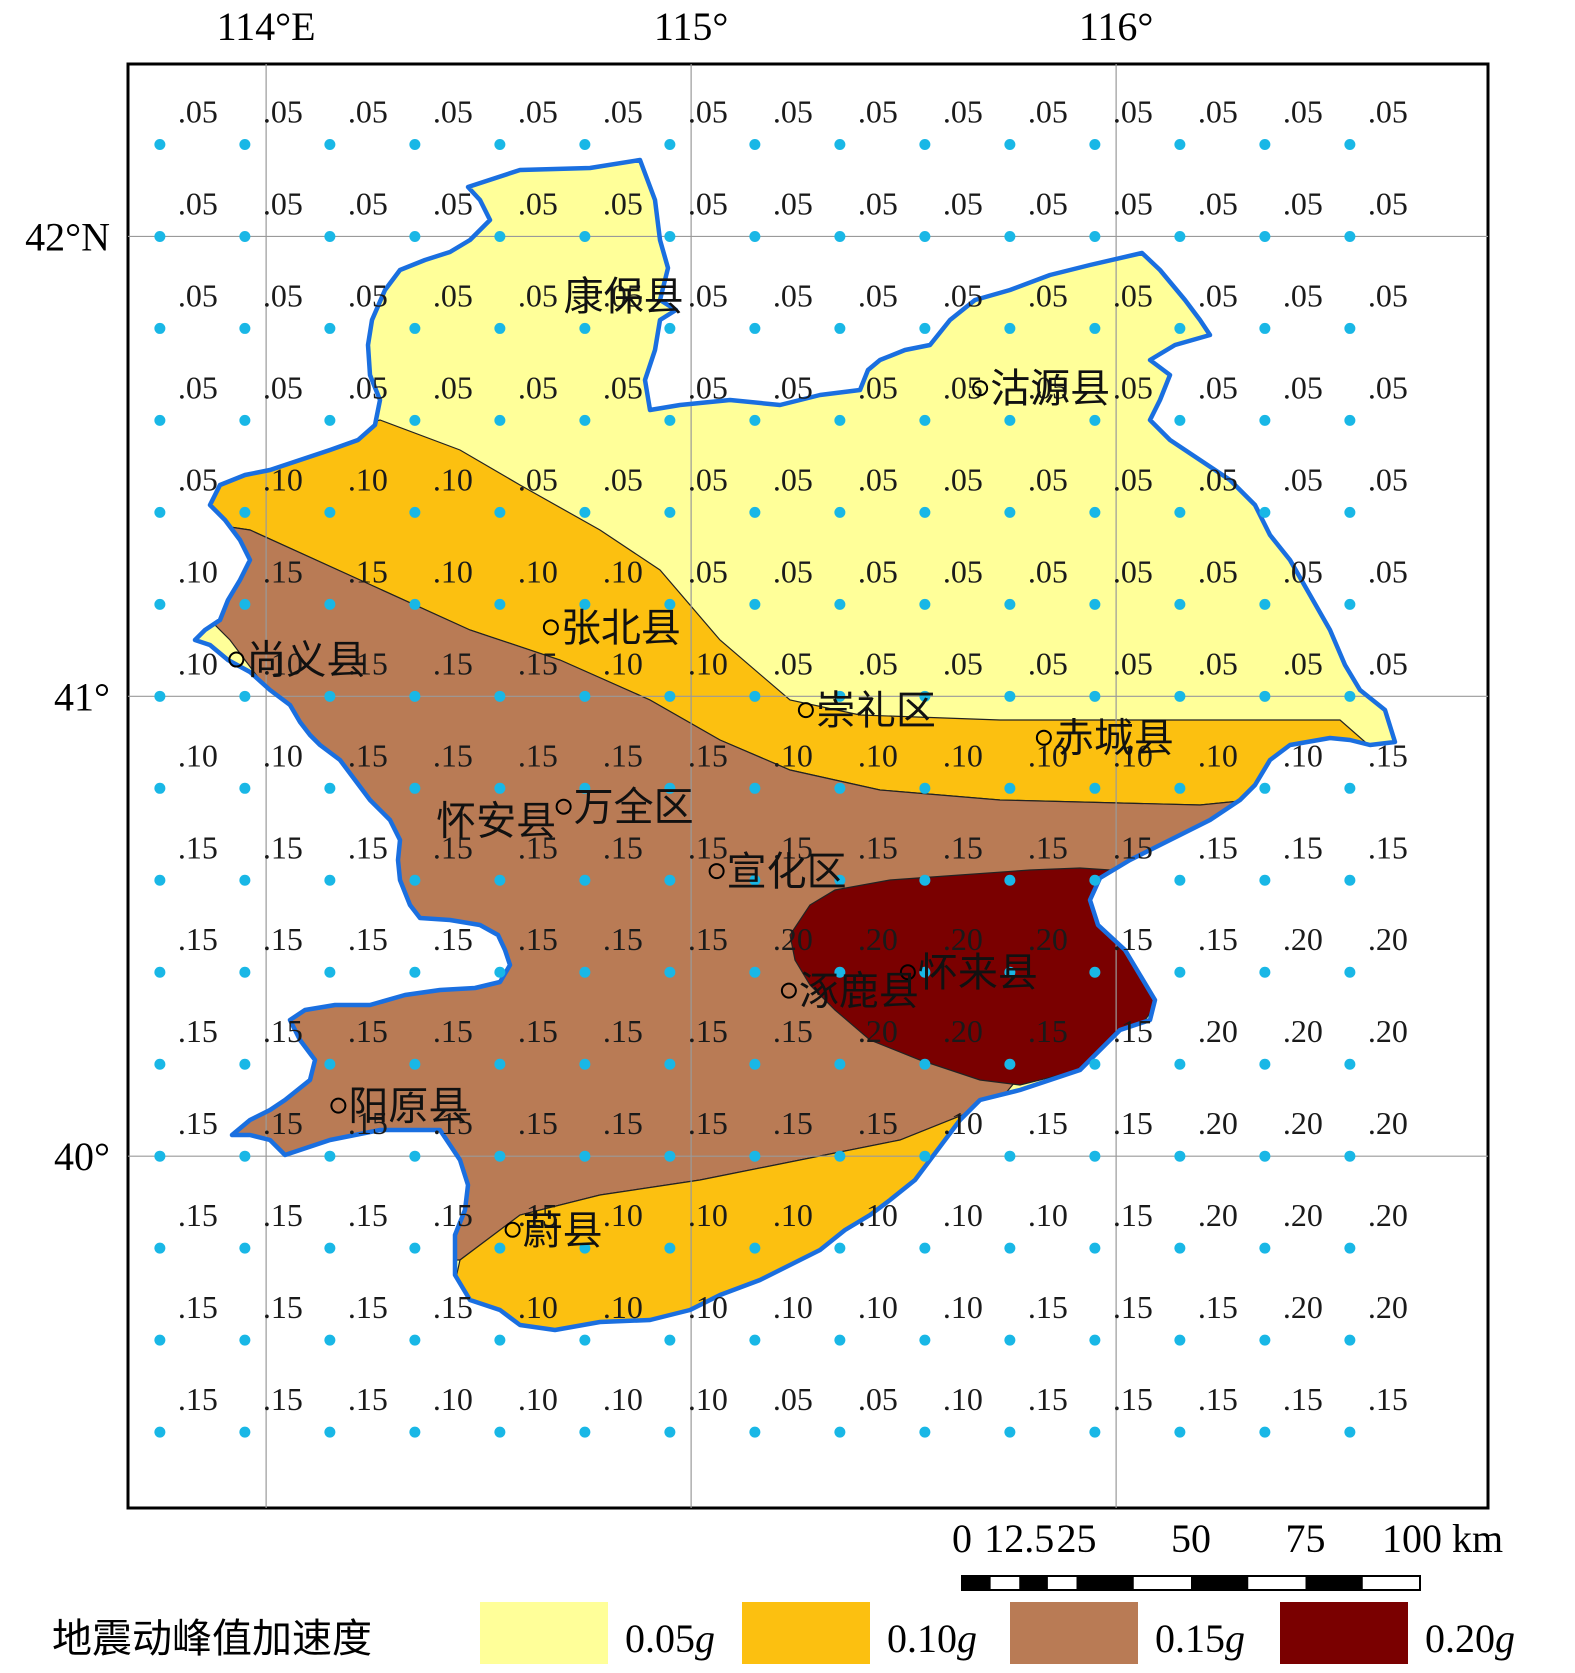  I want to click on legend-item-2: 0.15g, so click(1127, 1633).